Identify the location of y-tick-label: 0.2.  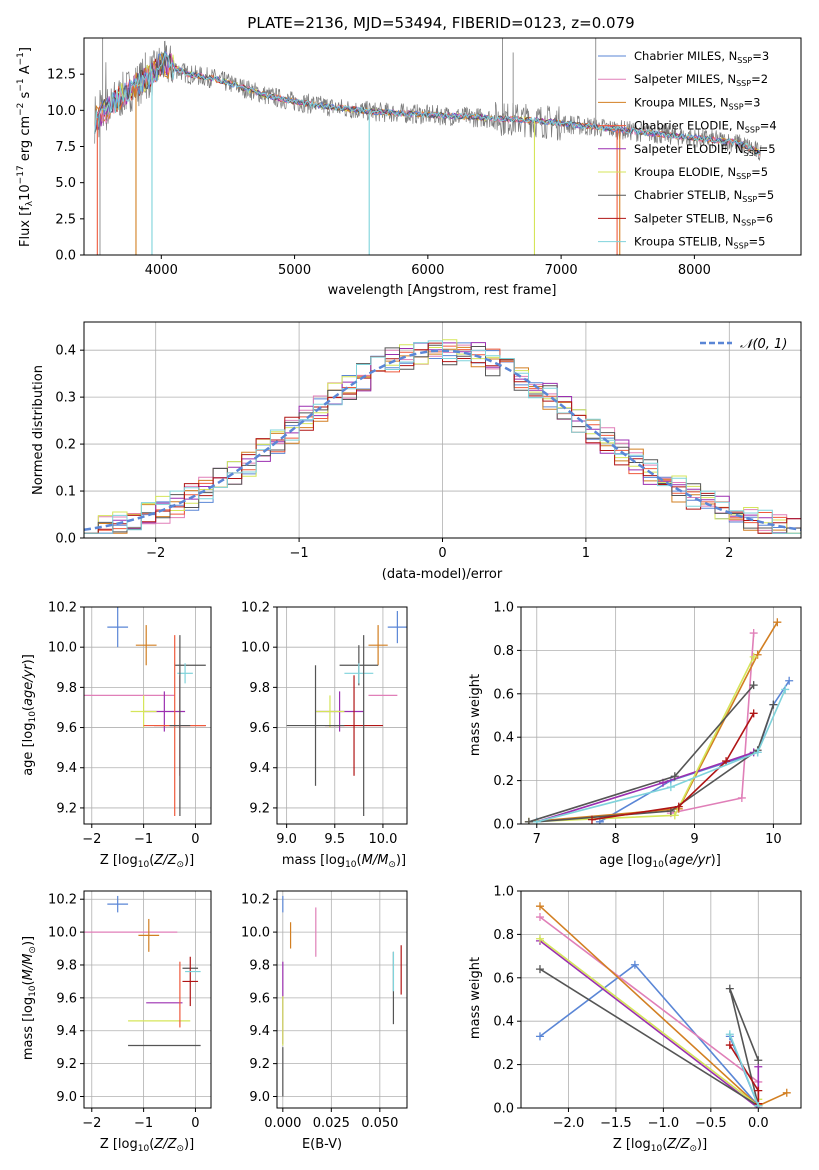
(503, 1065).